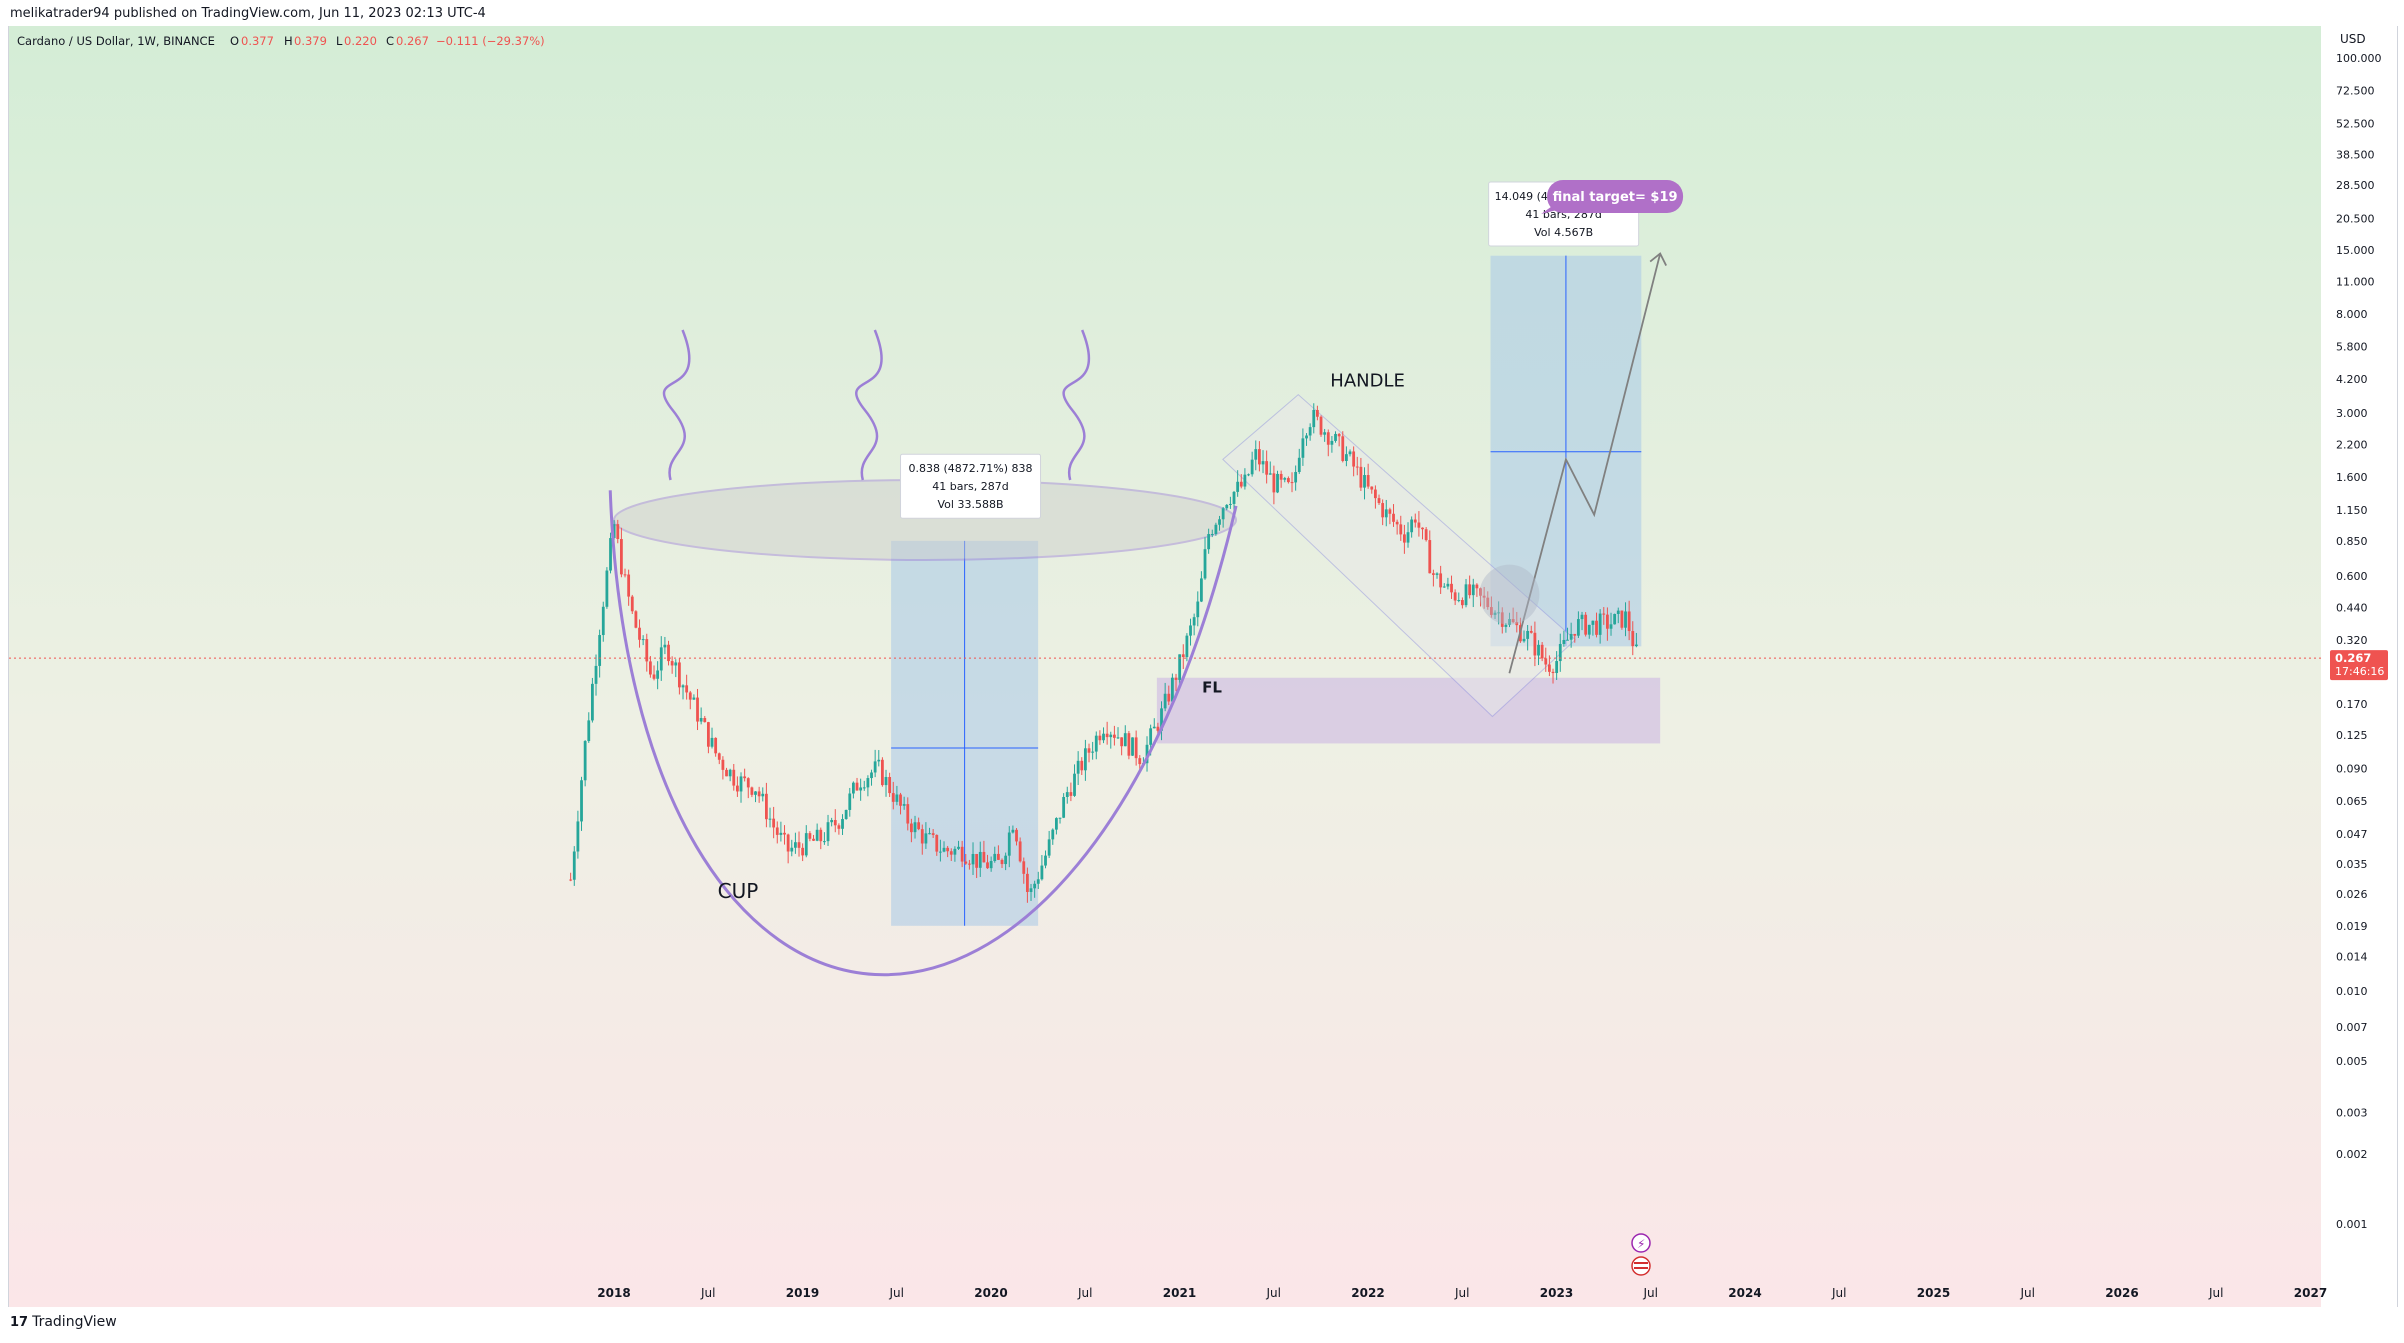 Image resolution: width=2404 pixels, height=1343 pixels. I want to click on final-target-badge: final target= $19, so click(1612, 197).